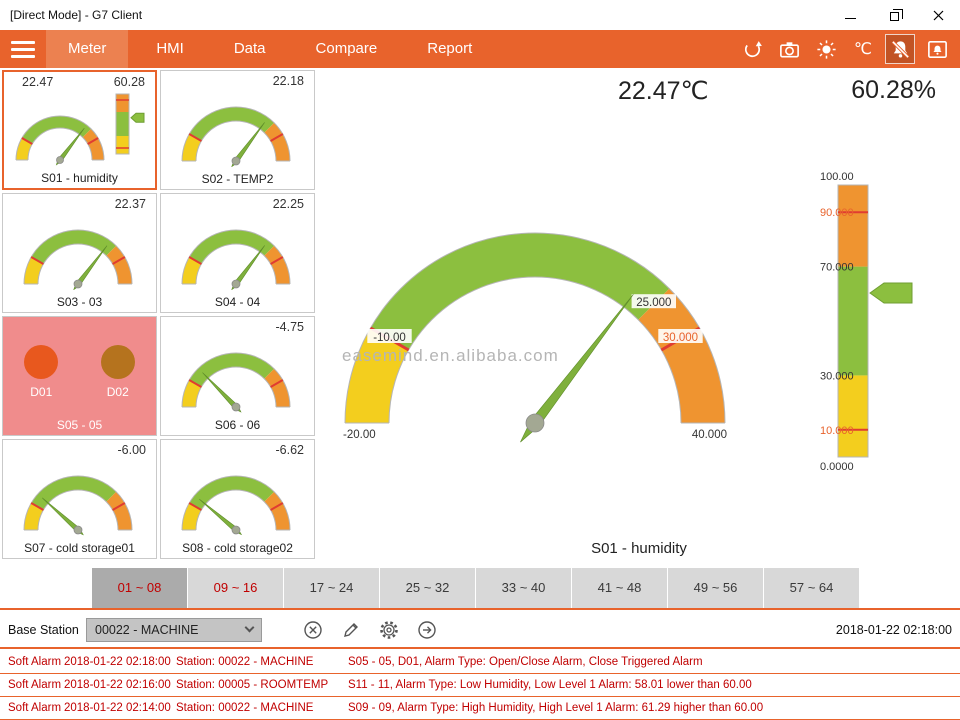 This screenshot has width=960, height=720. Describe the element at coordinates (450, 355) in the screenshot. I see `watermark: easemind.en.alibaba.com` at that location.